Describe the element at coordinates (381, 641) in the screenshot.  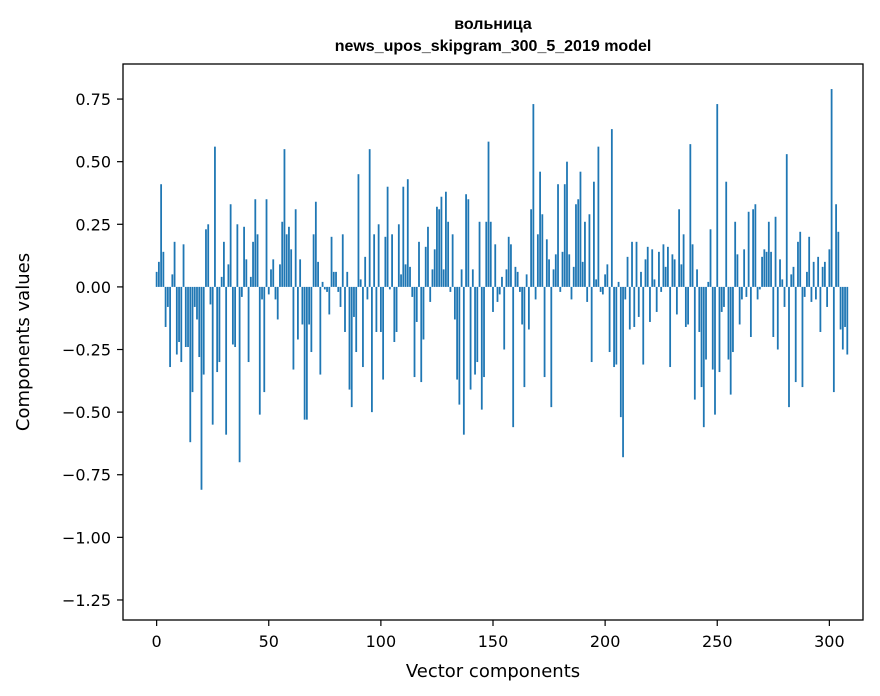
I see `x-tick-label: 100` at that location.